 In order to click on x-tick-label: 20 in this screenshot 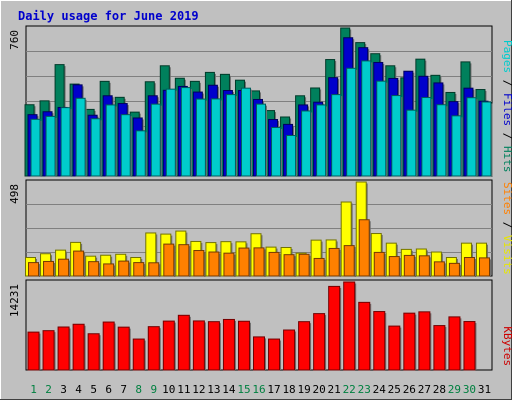, I will do `click(319, 389)`.